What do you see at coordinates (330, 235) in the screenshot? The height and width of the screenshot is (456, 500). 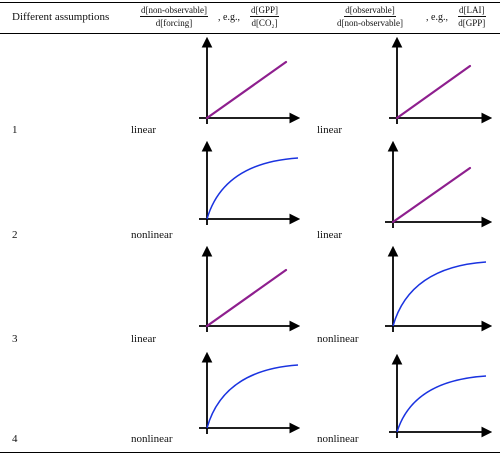 I see `row-2-second-assumption: linear` at bounding box center [330, 235].